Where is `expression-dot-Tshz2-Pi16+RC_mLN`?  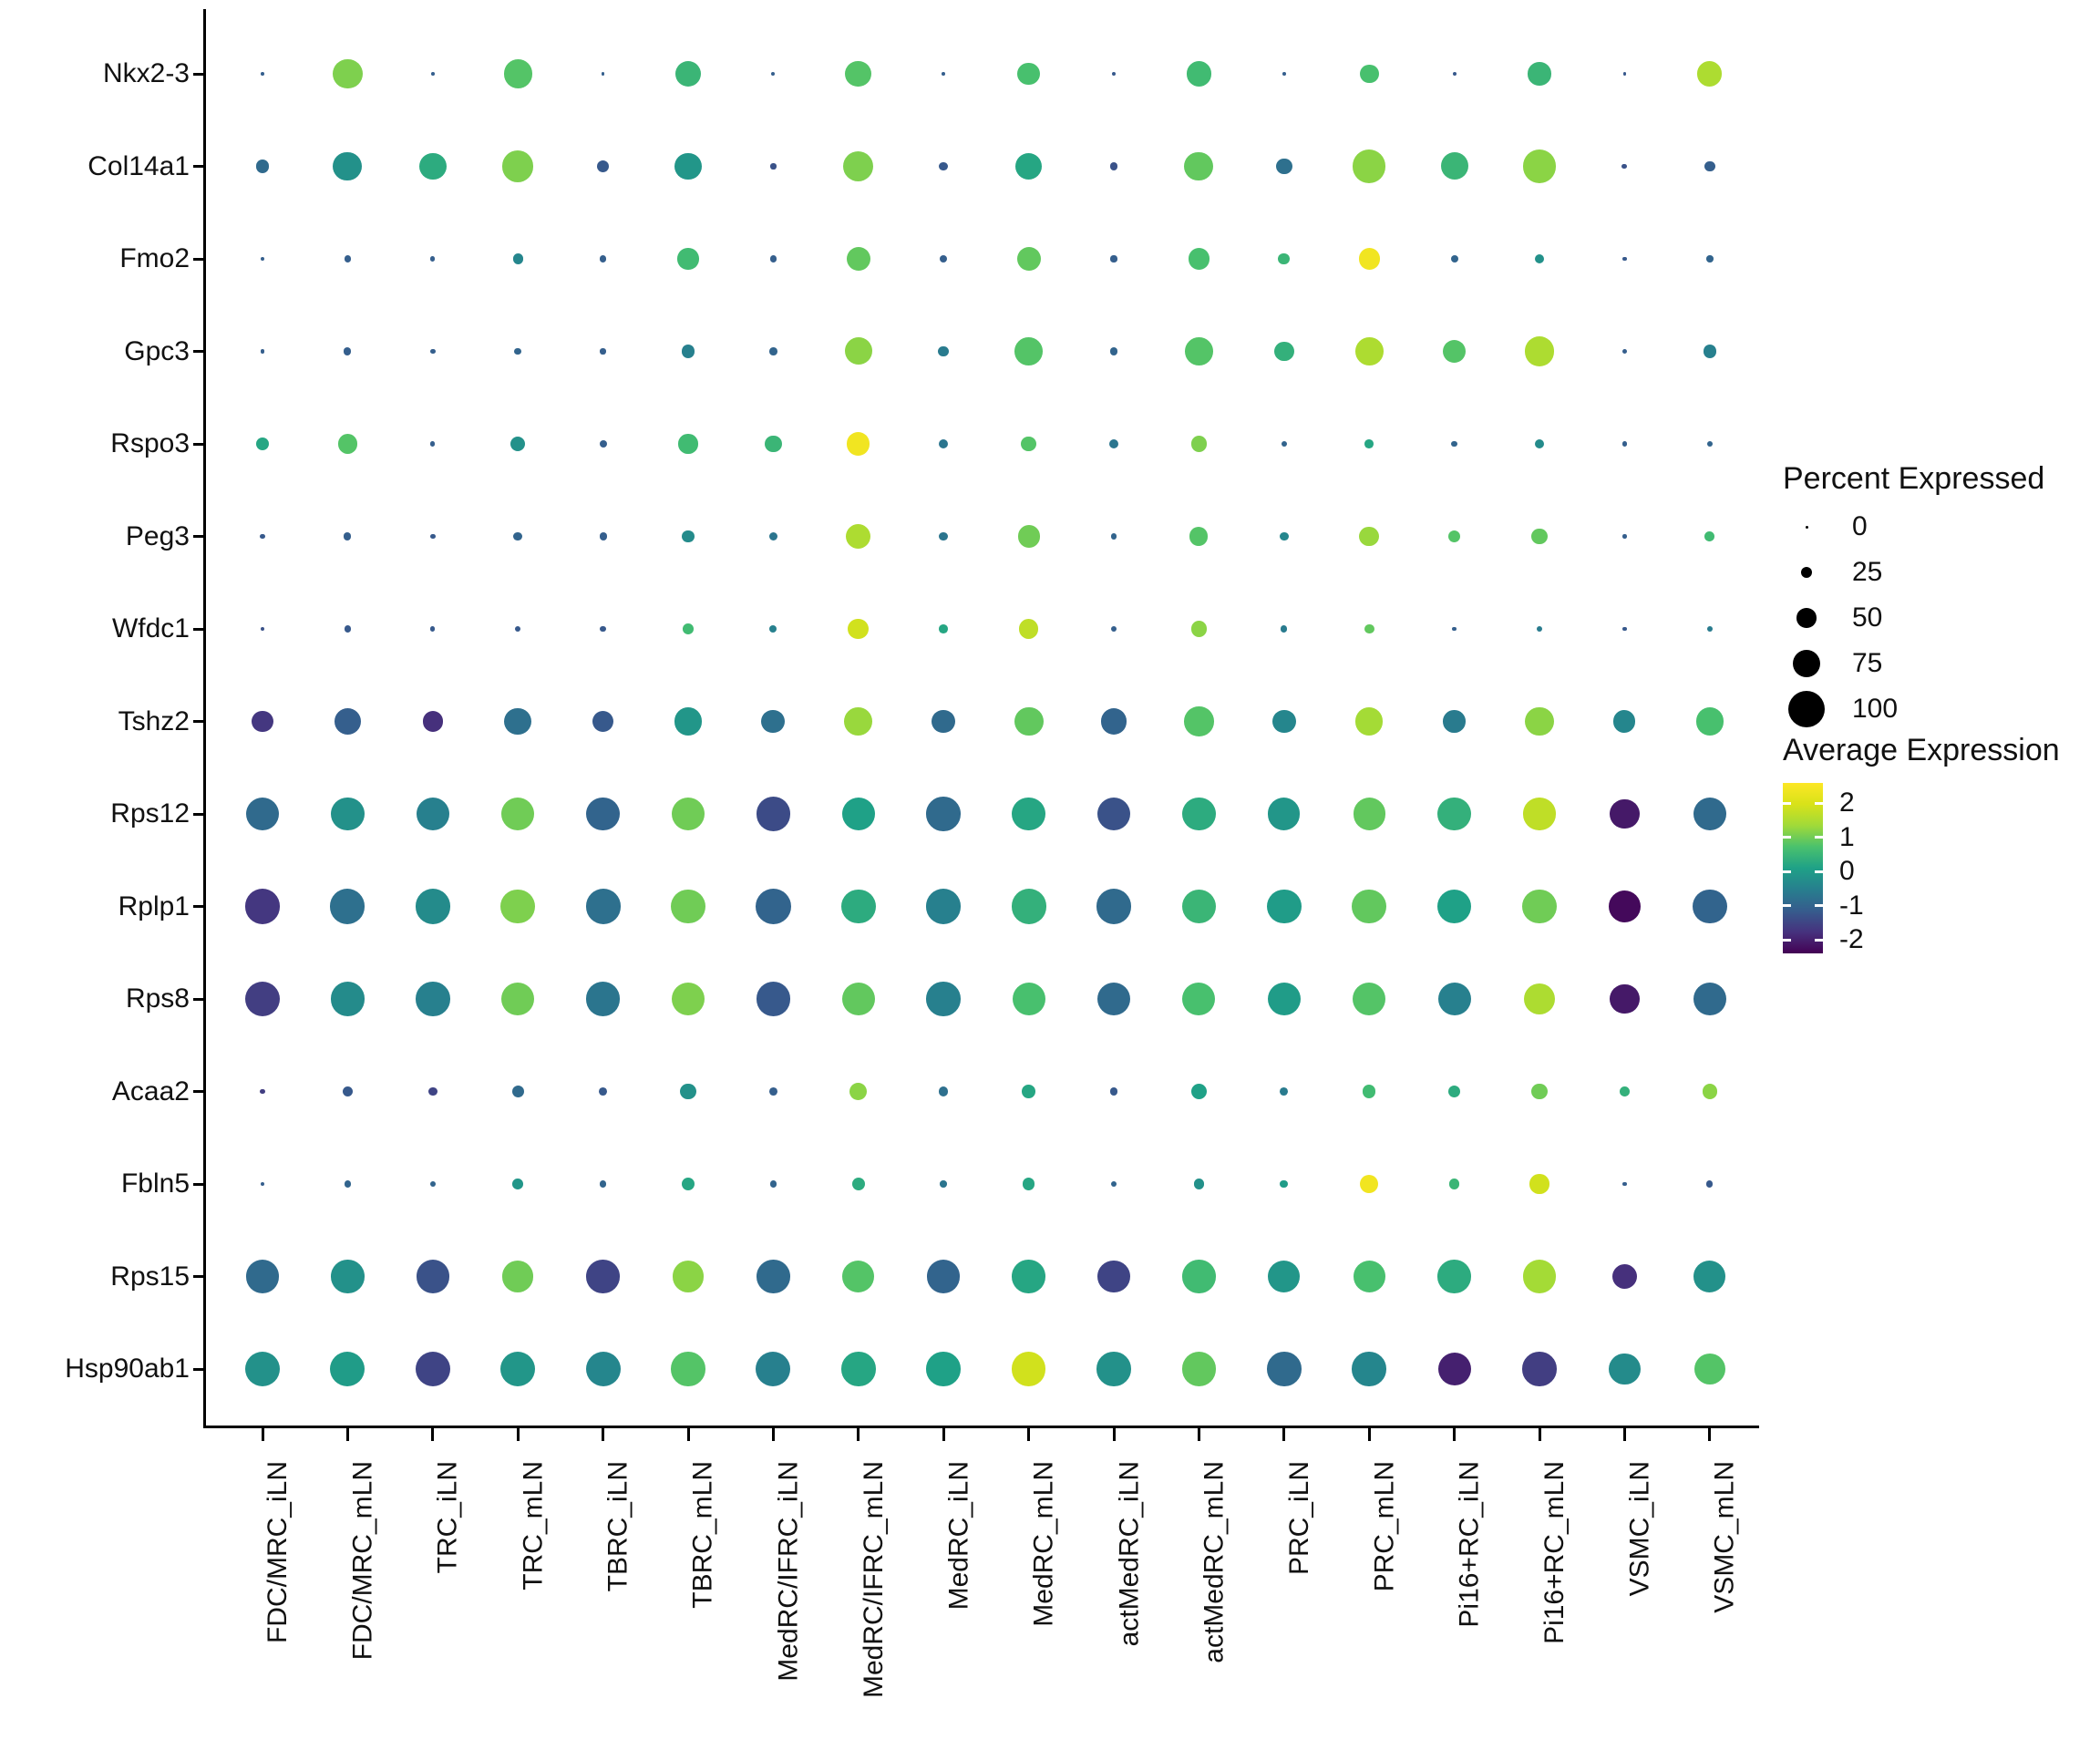
expression-dot-Tshz2-Pi16+RC_mLN is located at coordinates (1540, 721).